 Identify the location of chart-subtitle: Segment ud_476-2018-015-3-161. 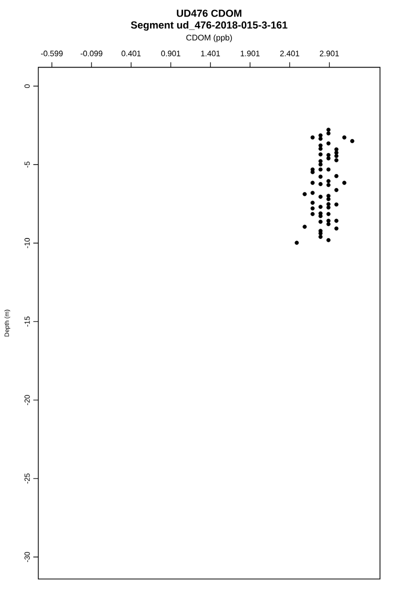
(209, 26).